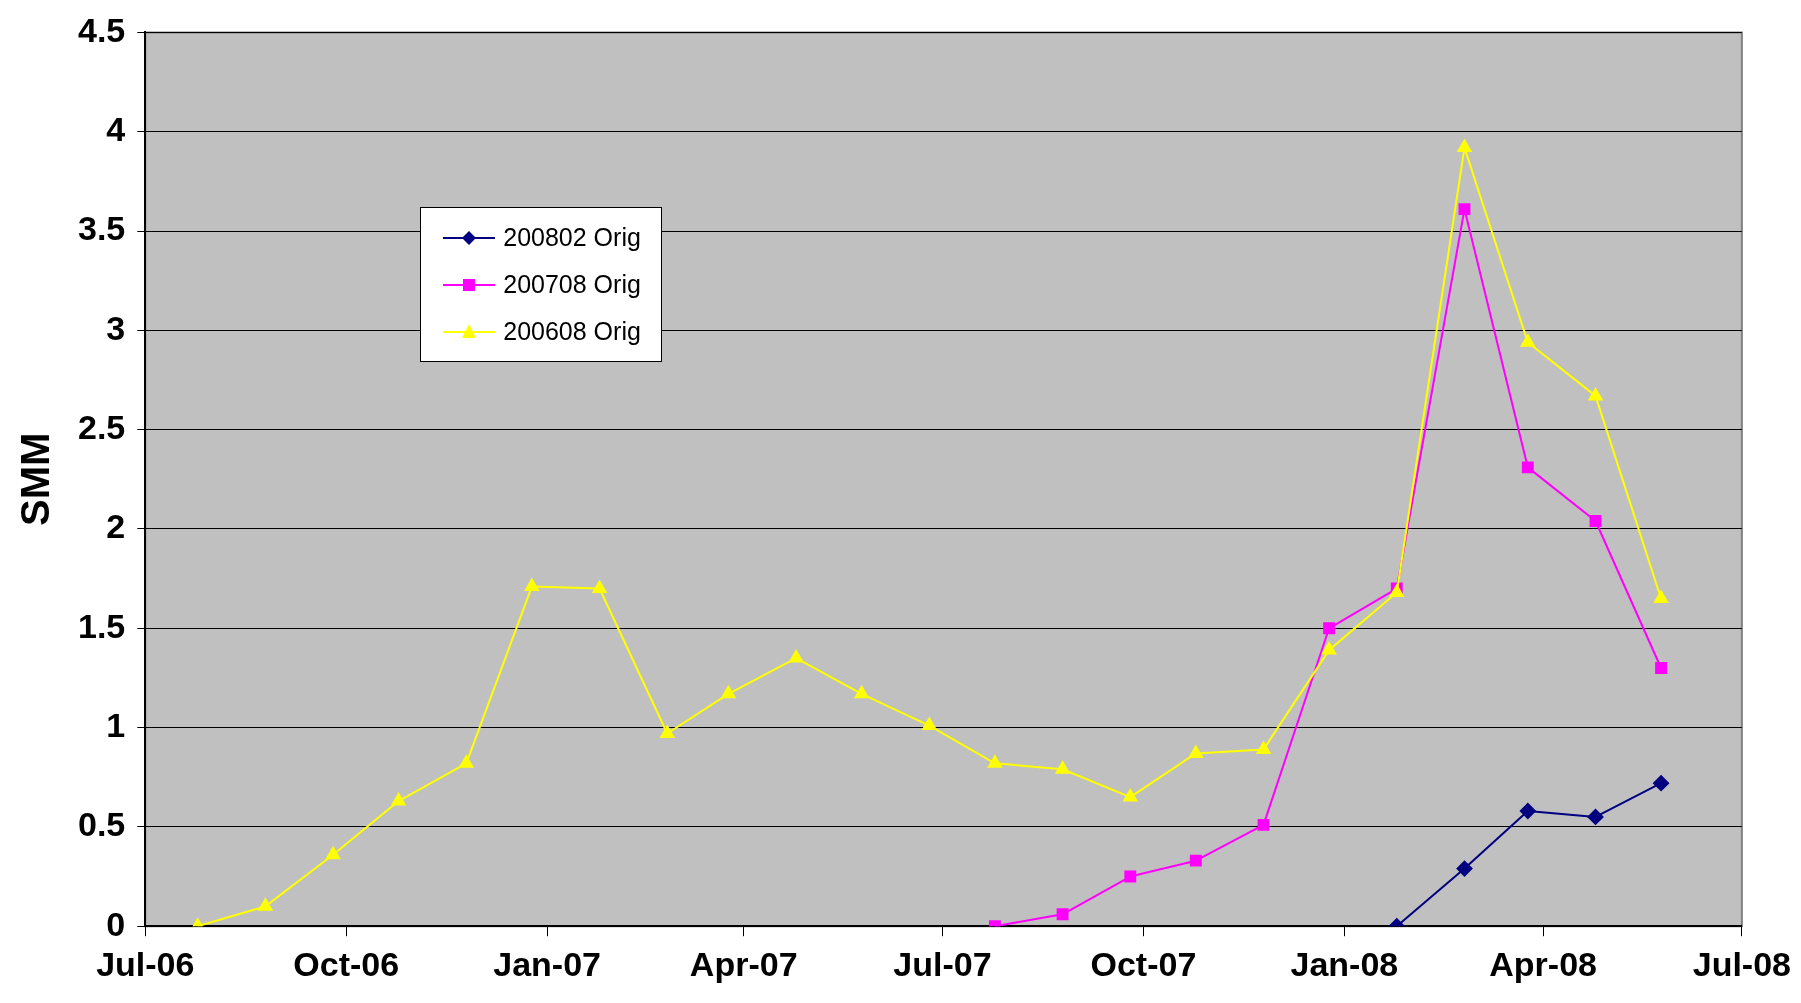 This screenshot has height=1003, width=1801. Describe the element at coordinates (346, 963) in the screenshot. I see `x-tick-label: Oct-06` at that location.